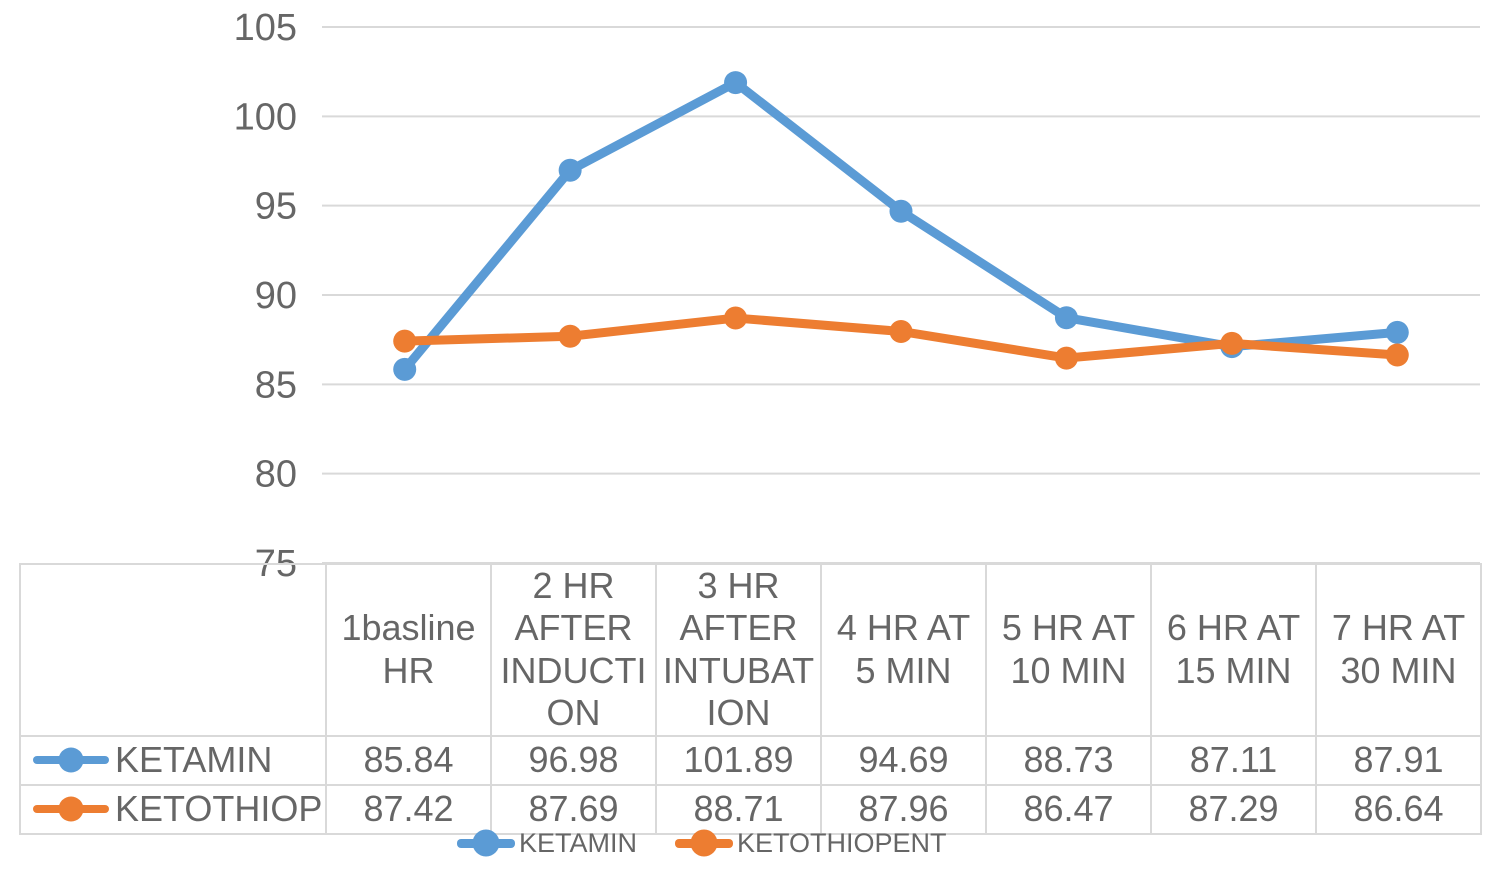  What do you see at coordinates (408, 760) in the screenshot?
I see `table-cell: 85.84` at bounding box center [408, 760].